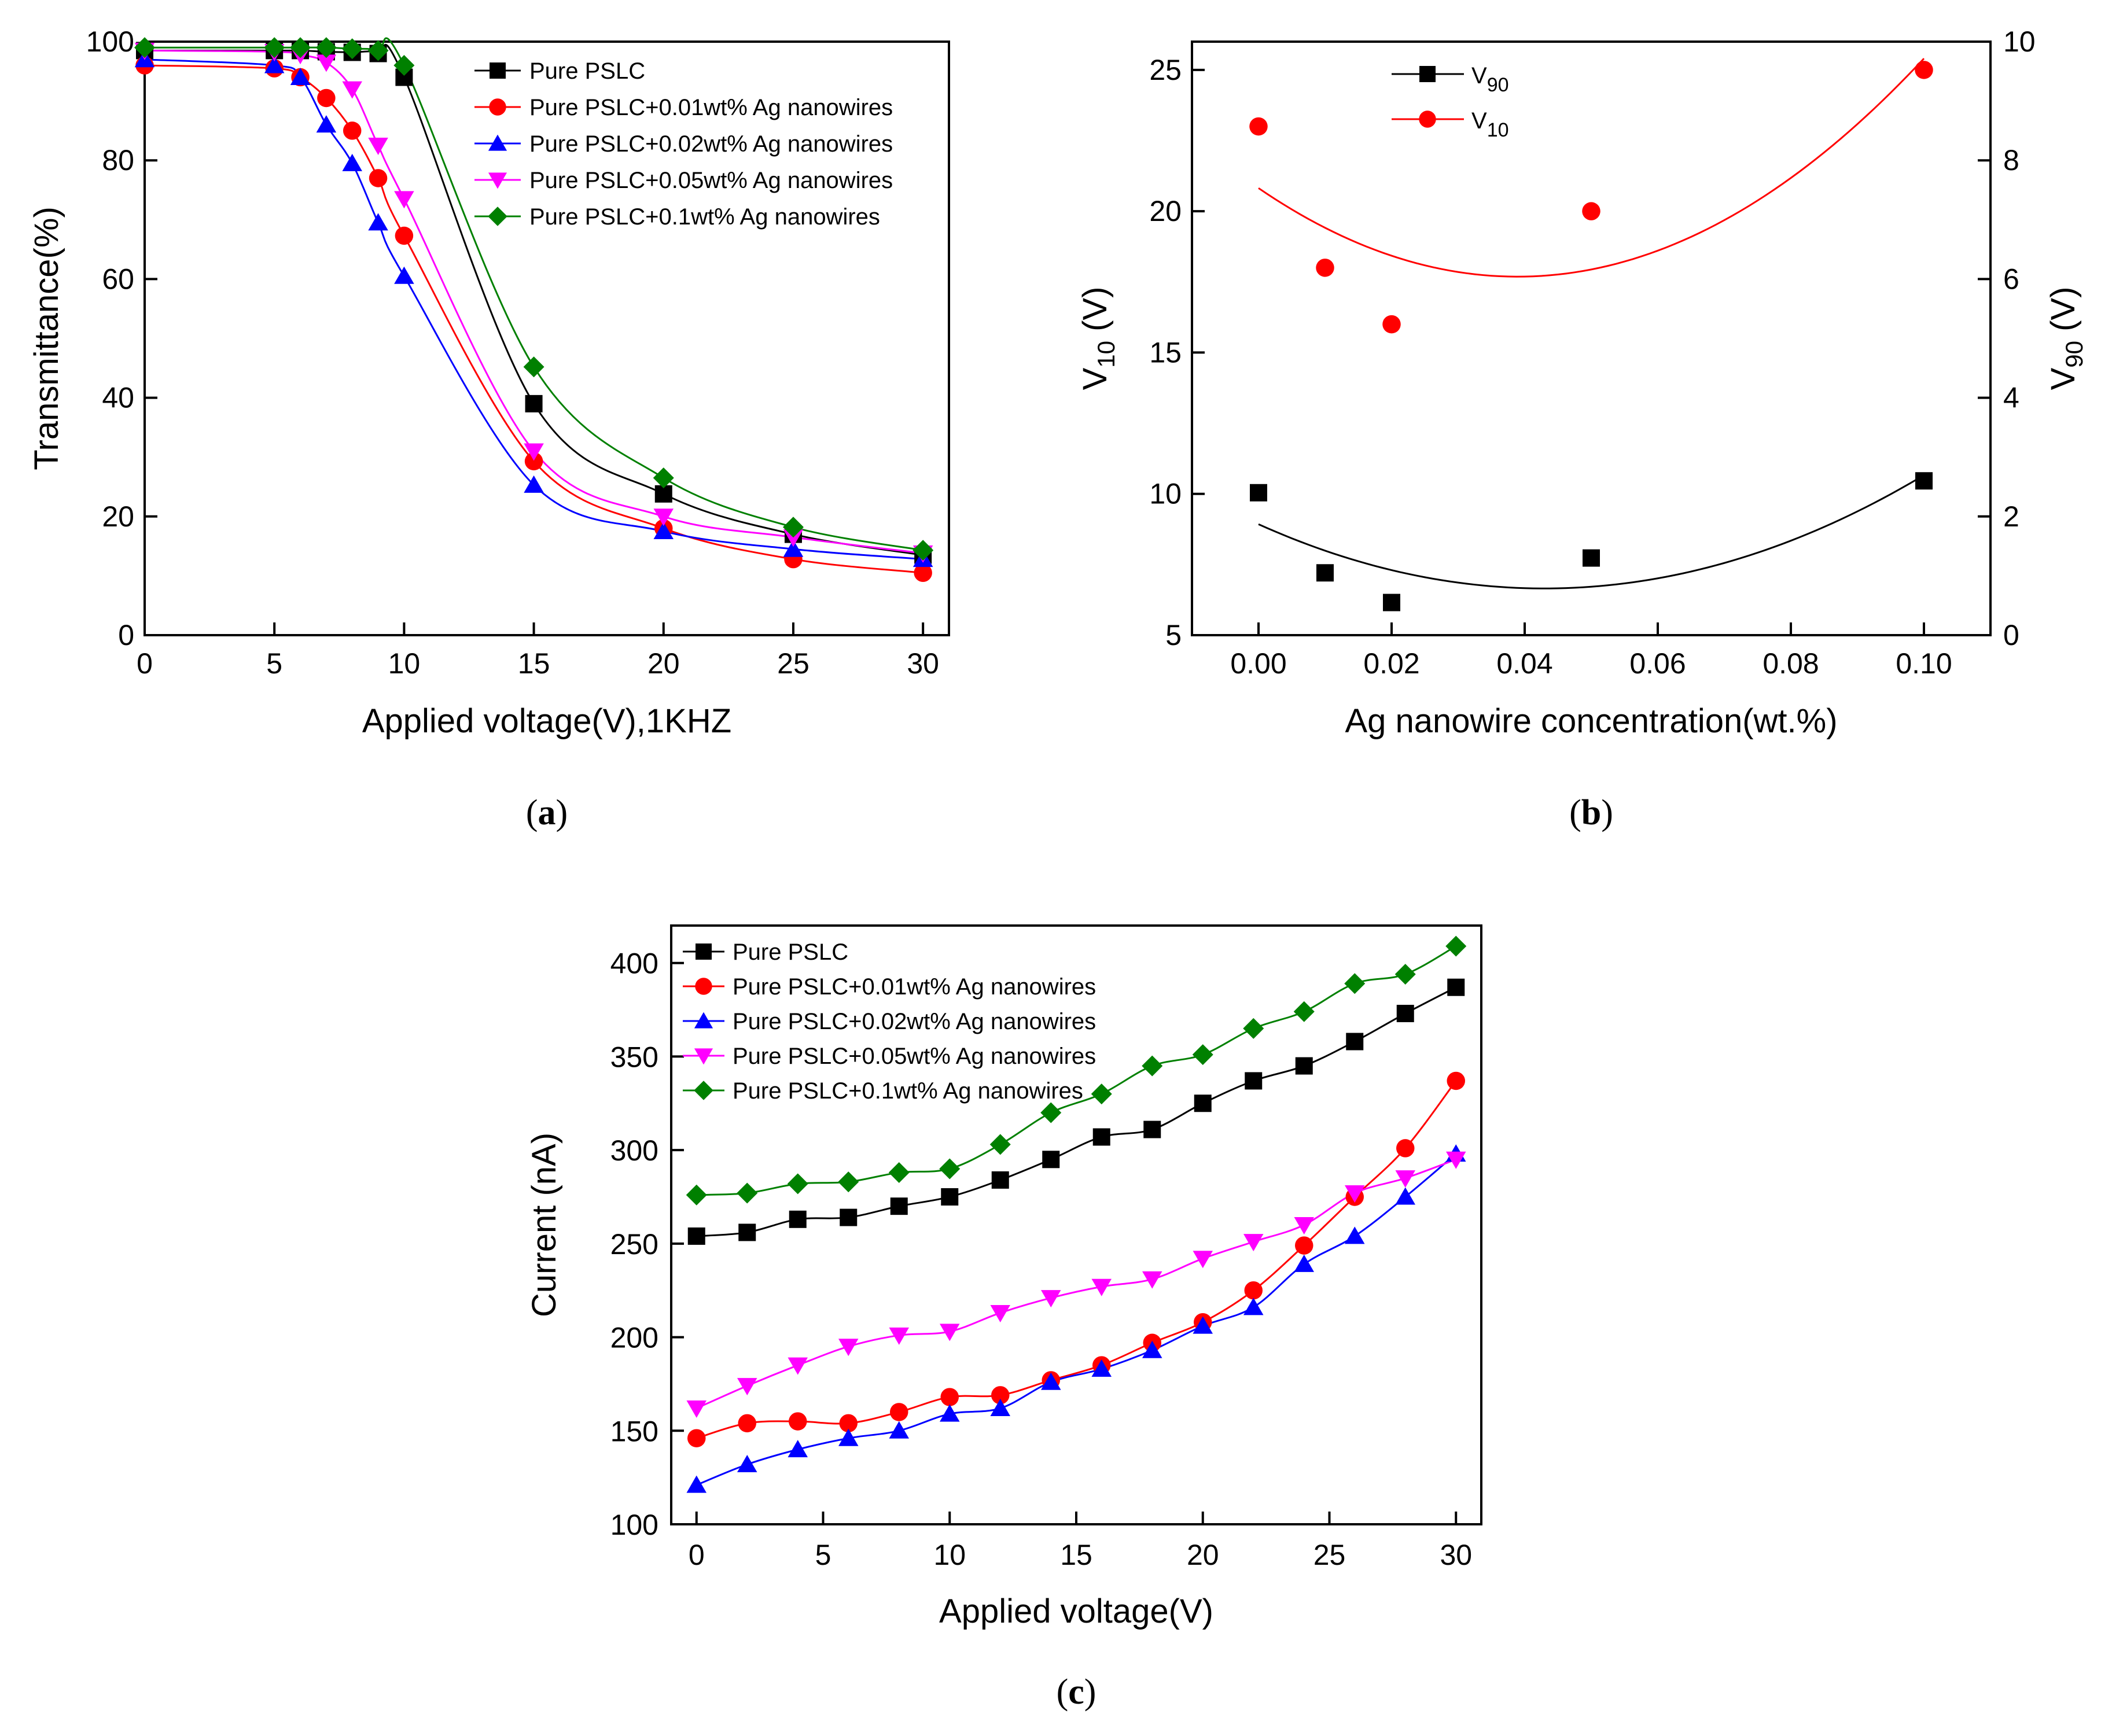 The width and height of the screenshot is (2101, 1736). What do you see at coordinates (1165, 70) in the screenshot?
I see `y-left-tick-label: 25` at bounding box center [1165, 70].